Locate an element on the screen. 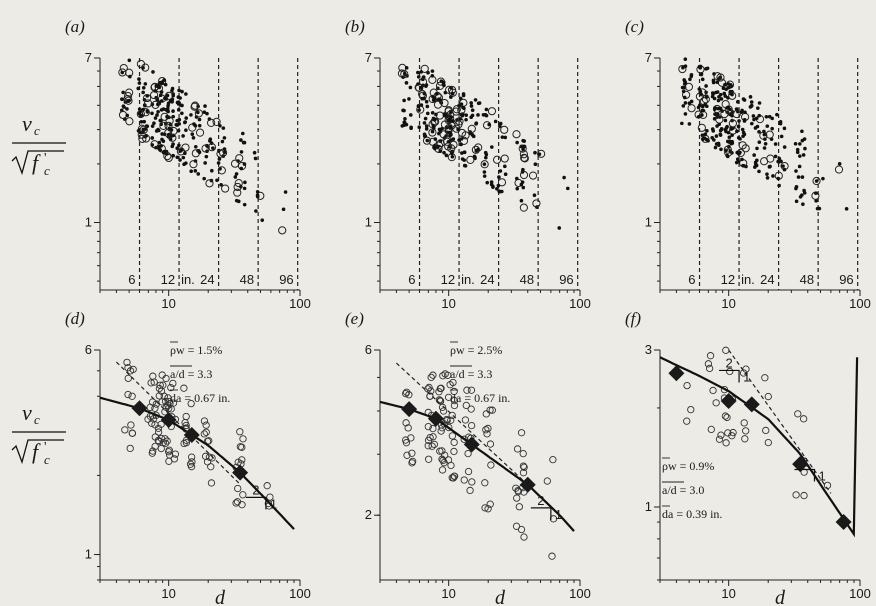 The width and height of the screenshot is (876, 606). y-tick-label: 3 is located at coordinates (648, 349).